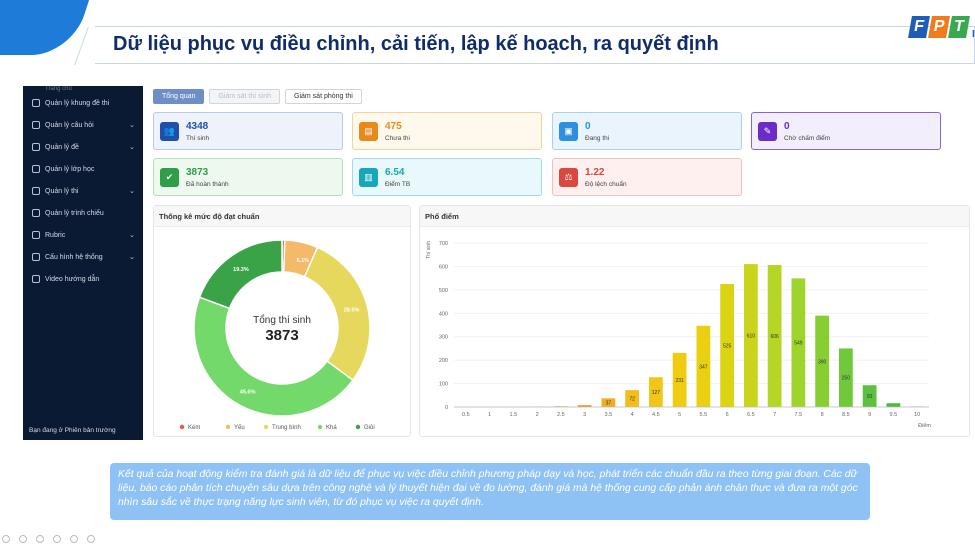 Image resolution: width=975 pixels, height=544 pixels. I want to click on stat-label: Chưa thi, so click(397, 138).